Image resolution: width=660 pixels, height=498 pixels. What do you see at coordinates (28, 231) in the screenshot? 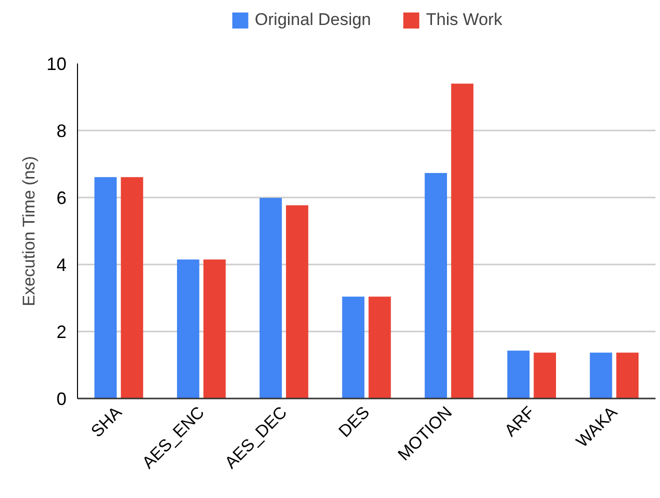
I see `y-axis-title: Execution Time (ns)` at bounding box center [28, 231].